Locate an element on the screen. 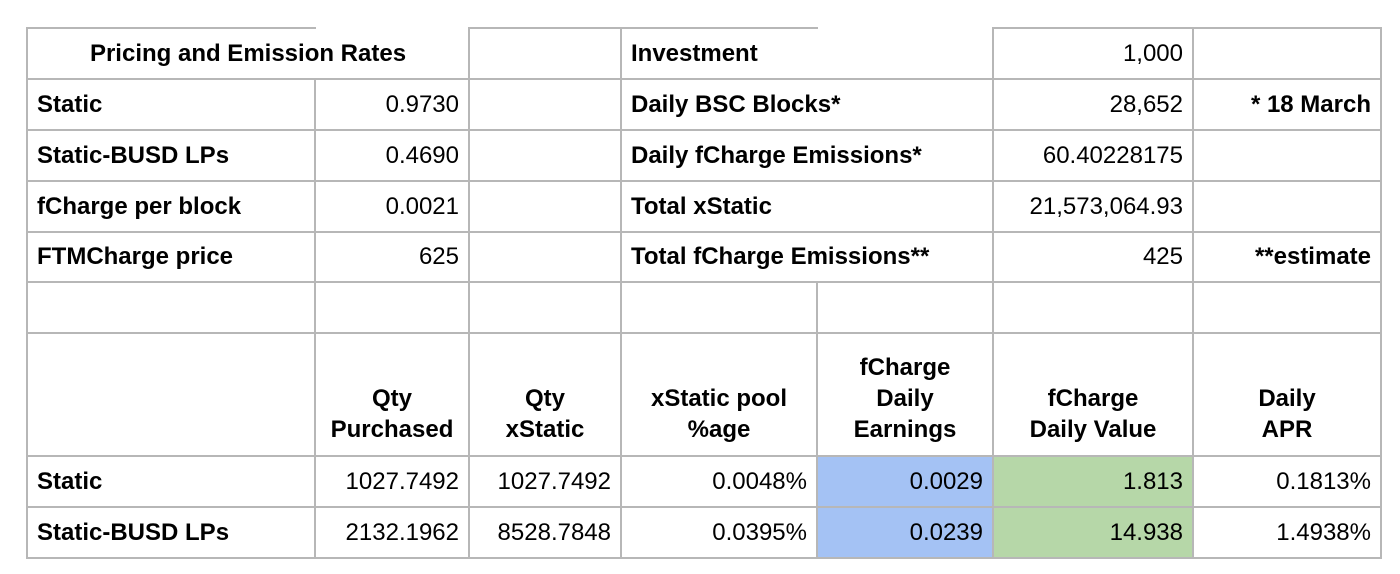 The width and height of the screenshot is (1400, 574). empty-cell-e6 is located at coordinates (906, 308).